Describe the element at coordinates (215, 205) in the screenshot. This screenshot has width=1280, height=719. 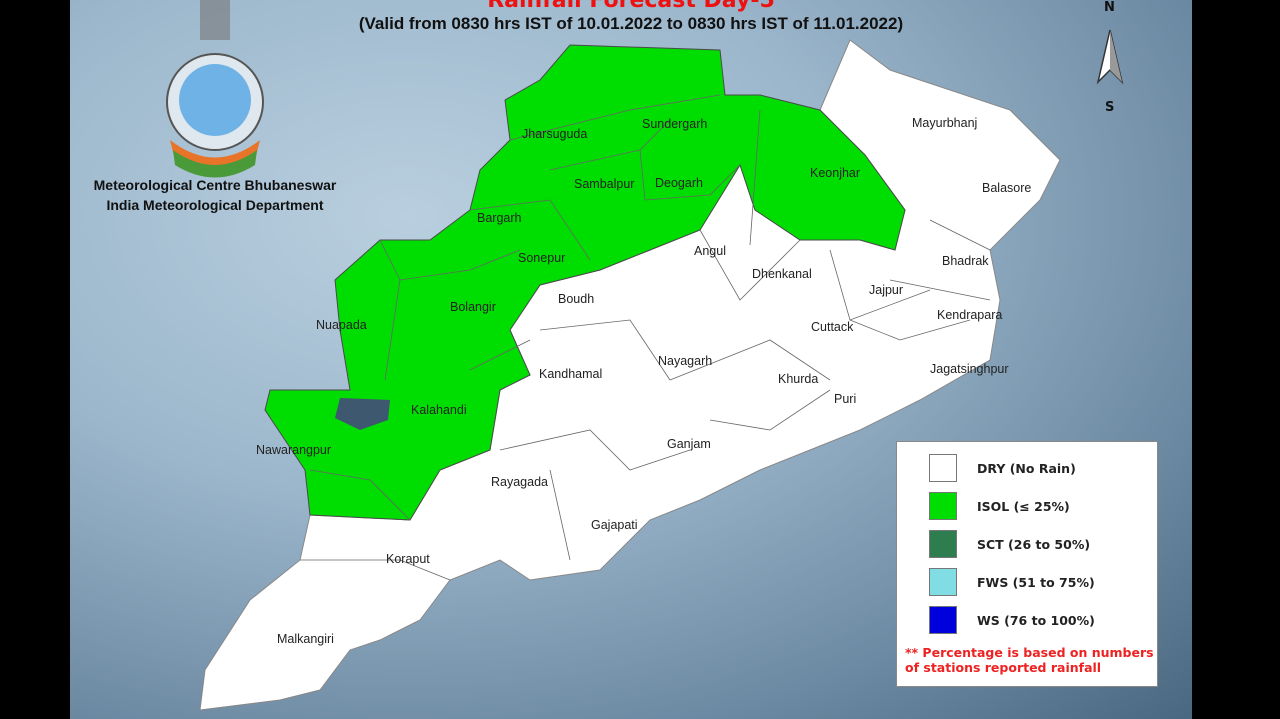
I see `org-department: India Meteorological Department` at that location.